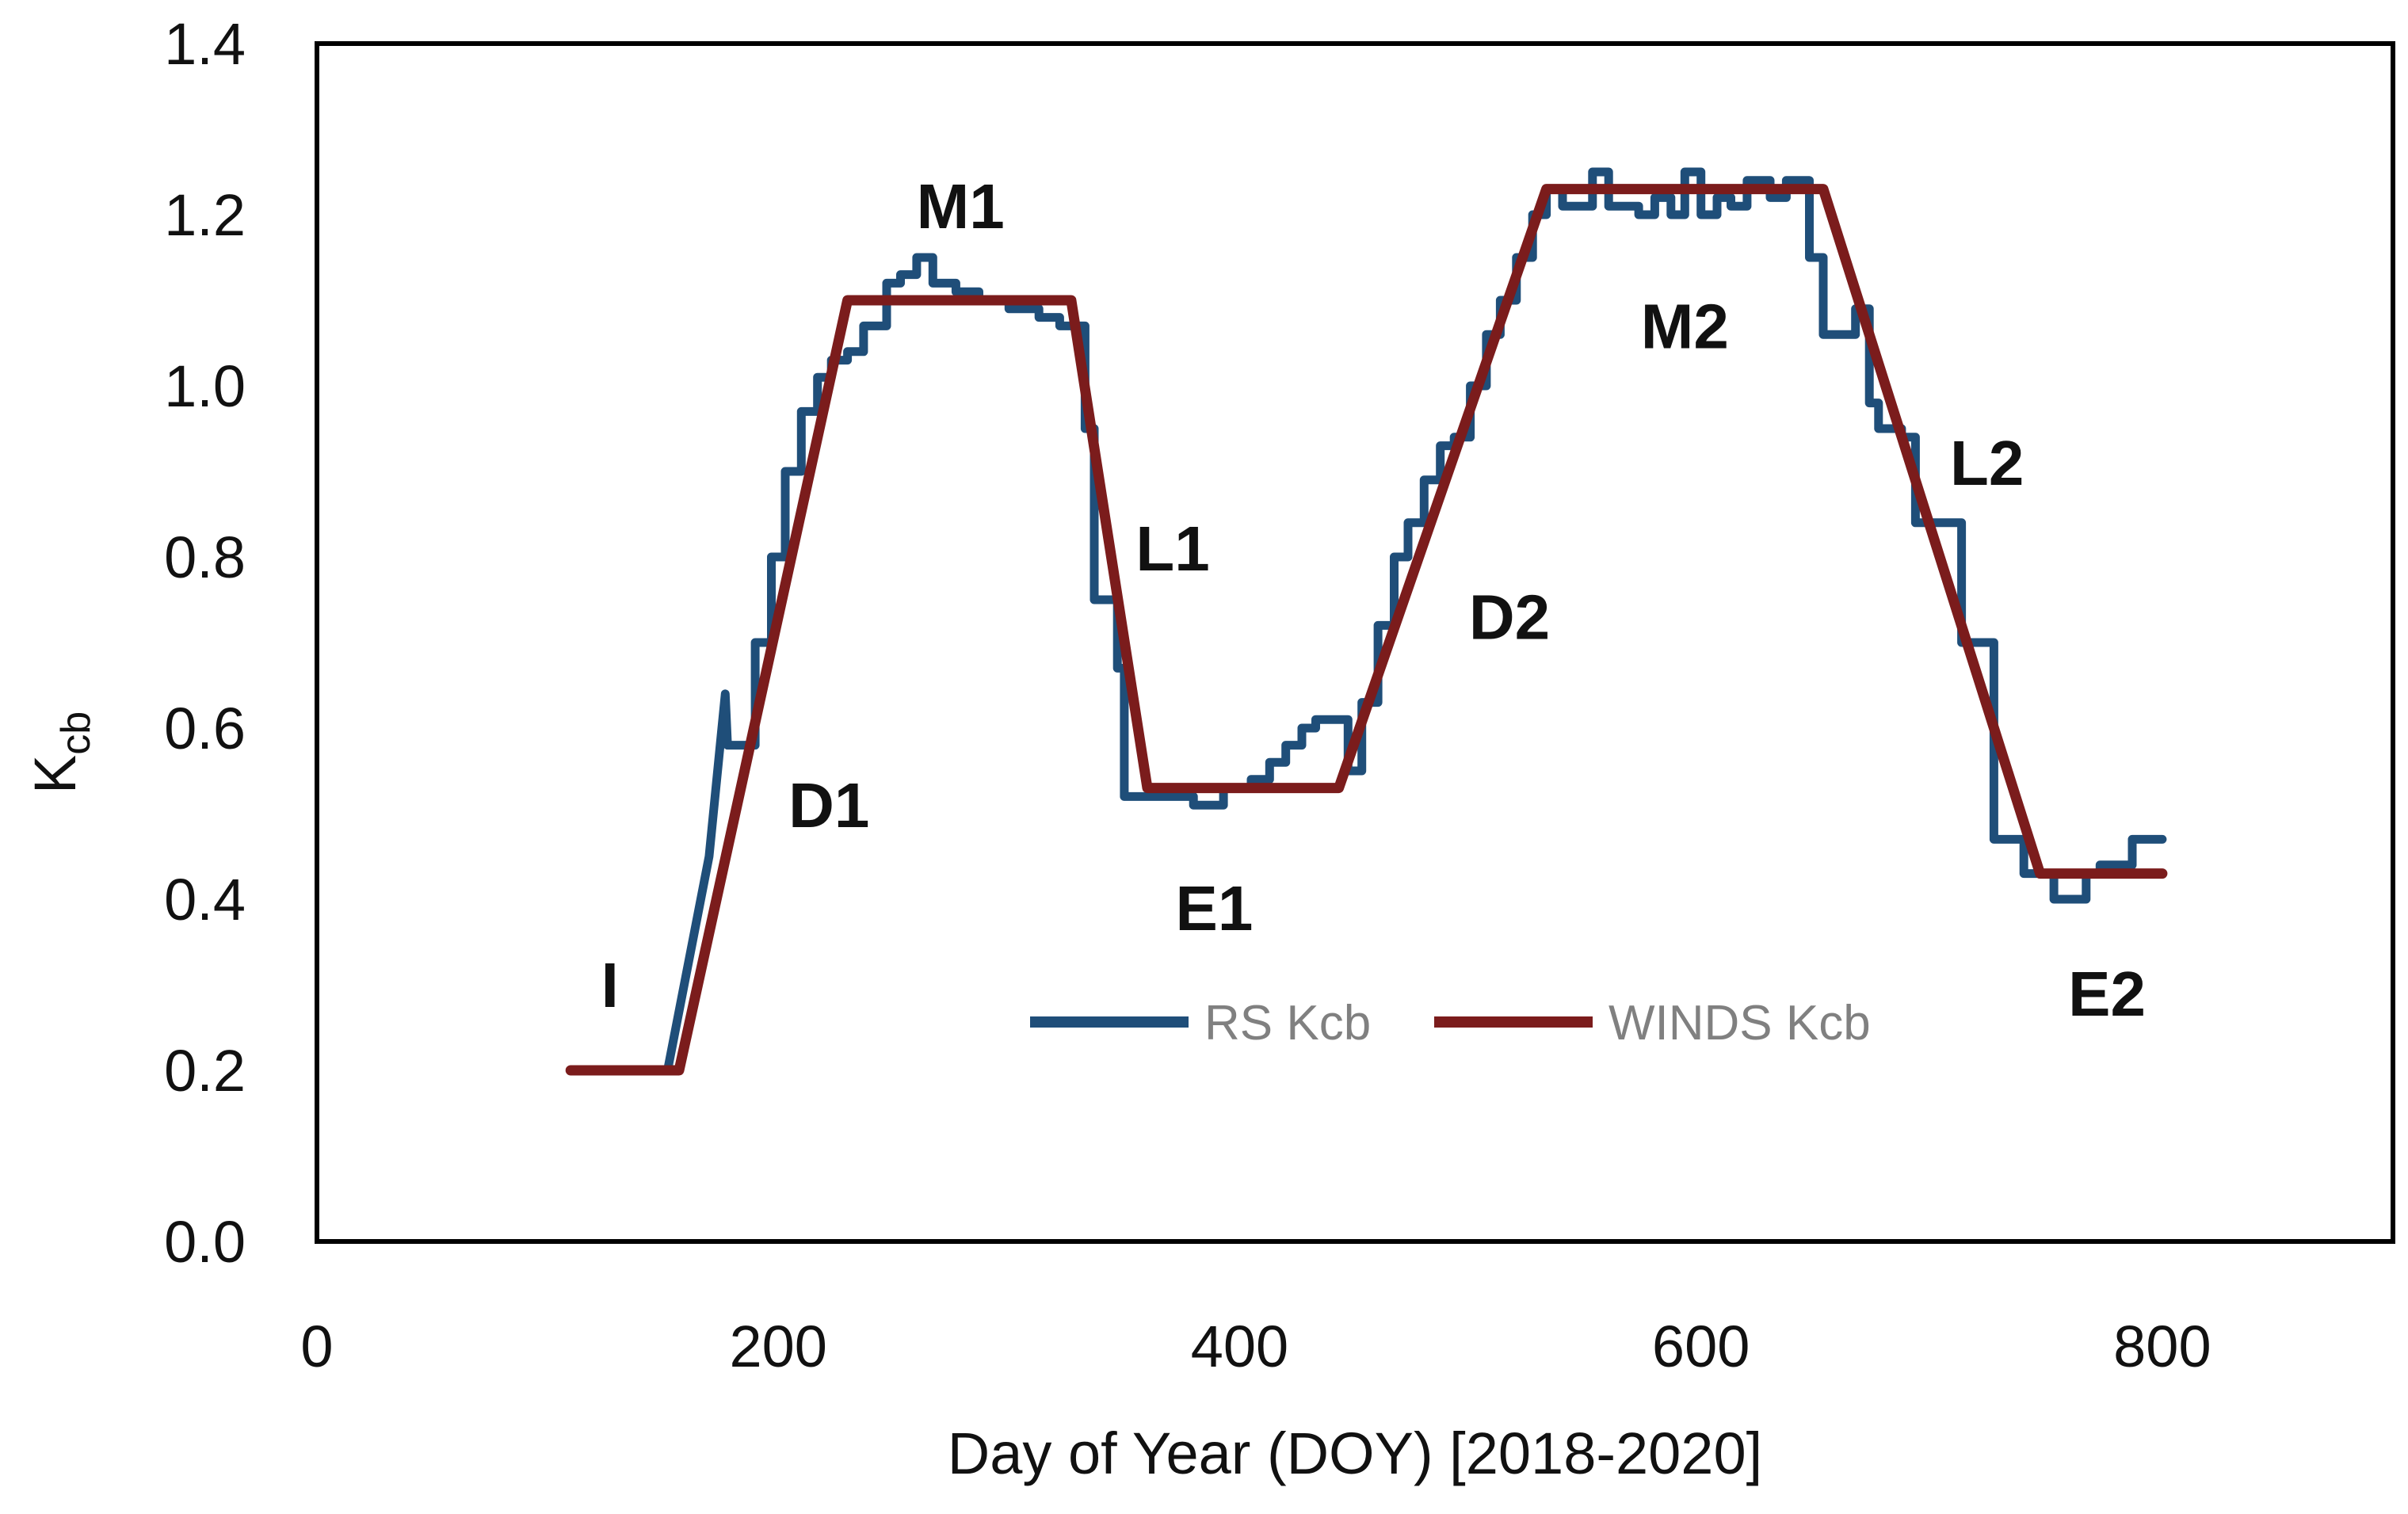  What do you see at coordinates (1172, 548) in the screenshot?
I see `stage-label-l1: L1` at bounding box center [1172, 548].